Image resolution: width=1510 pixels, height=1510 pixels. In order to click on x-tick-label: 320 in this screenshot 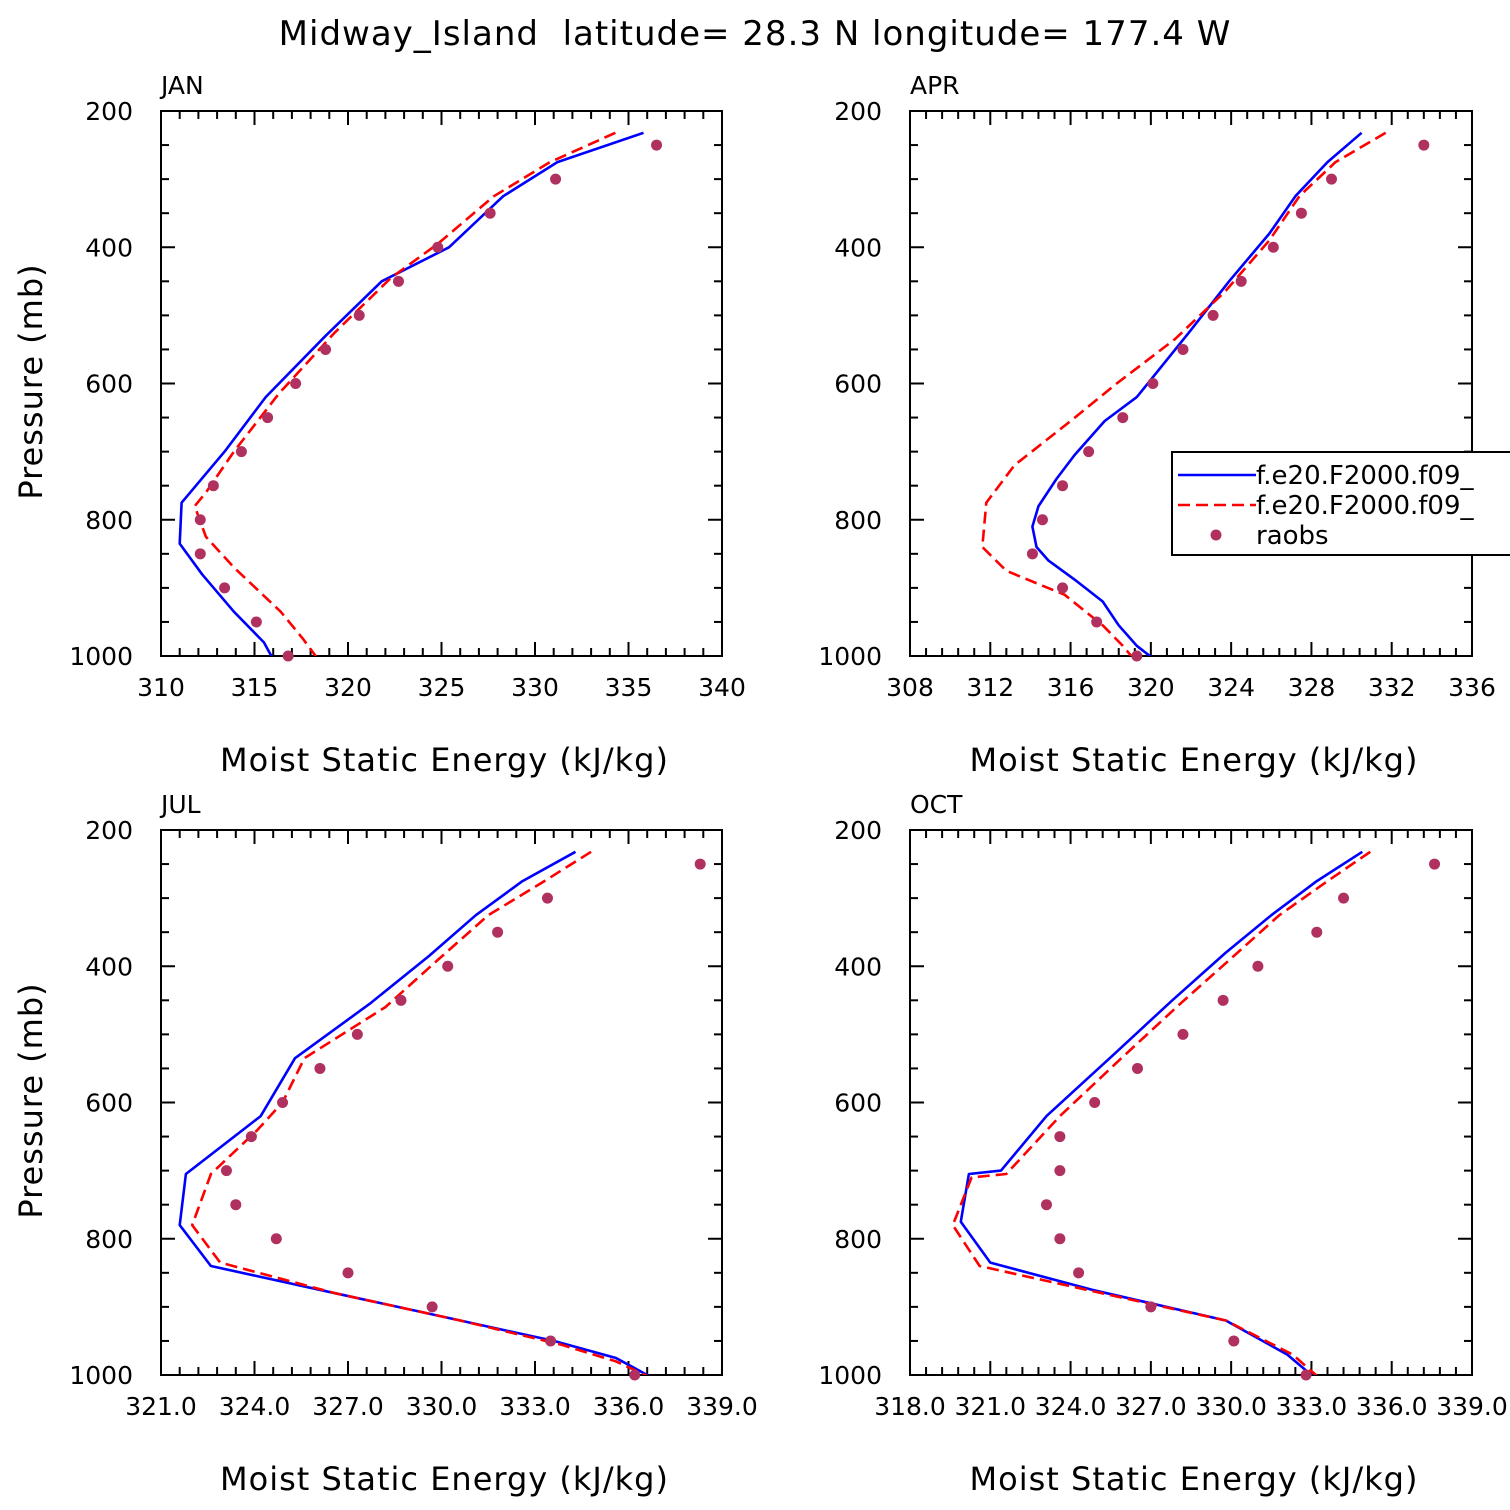, I will do `click(348, 687)`.